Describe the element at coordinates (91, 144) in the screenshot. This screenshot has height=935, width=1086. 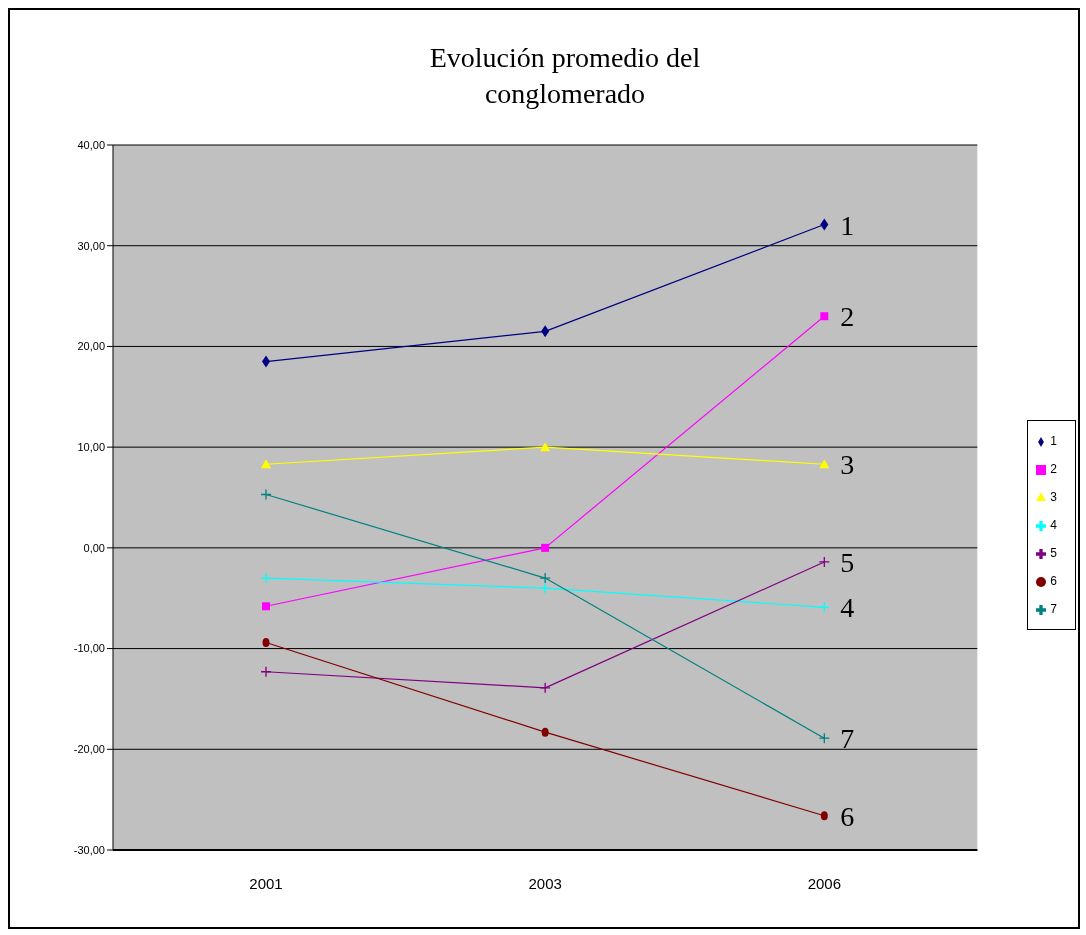
I see `y-tick-label: 40,00` at that location.